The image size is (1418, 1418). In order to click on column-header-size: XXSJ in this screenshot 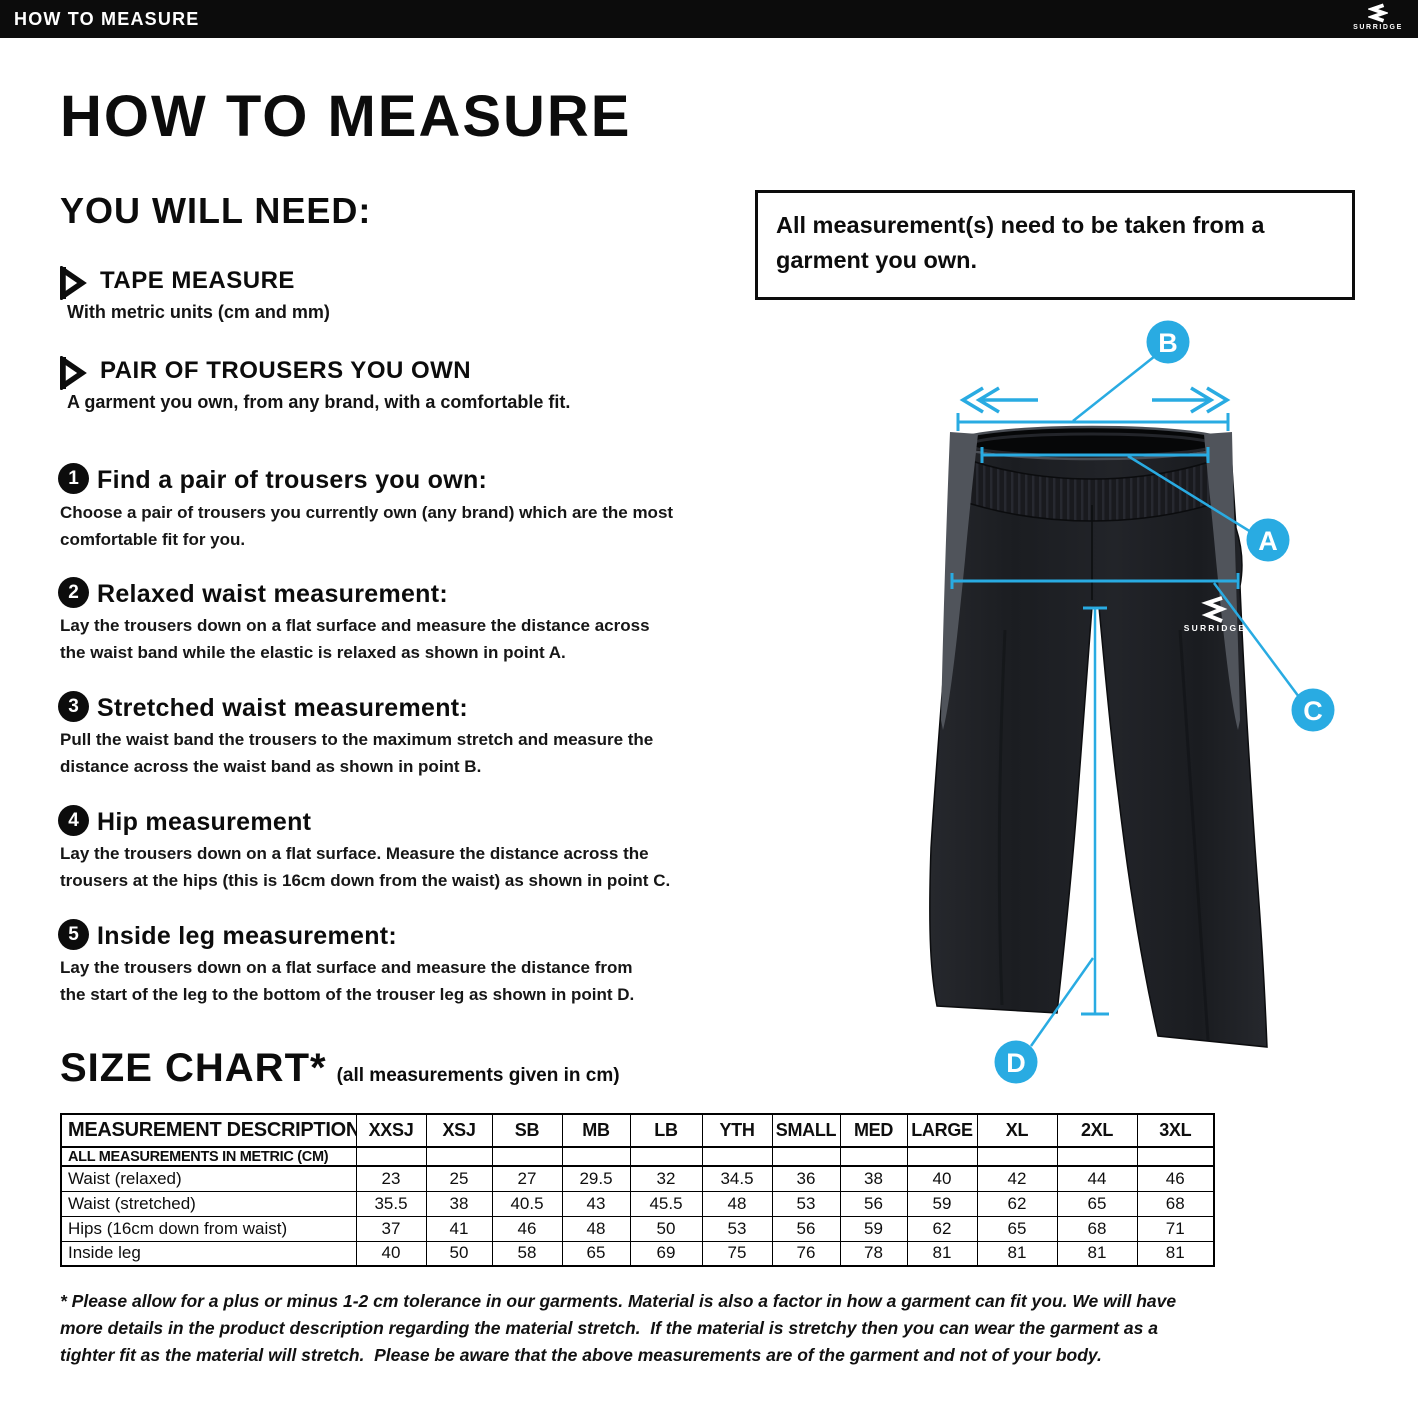, I will do `click(391, 1130)`.